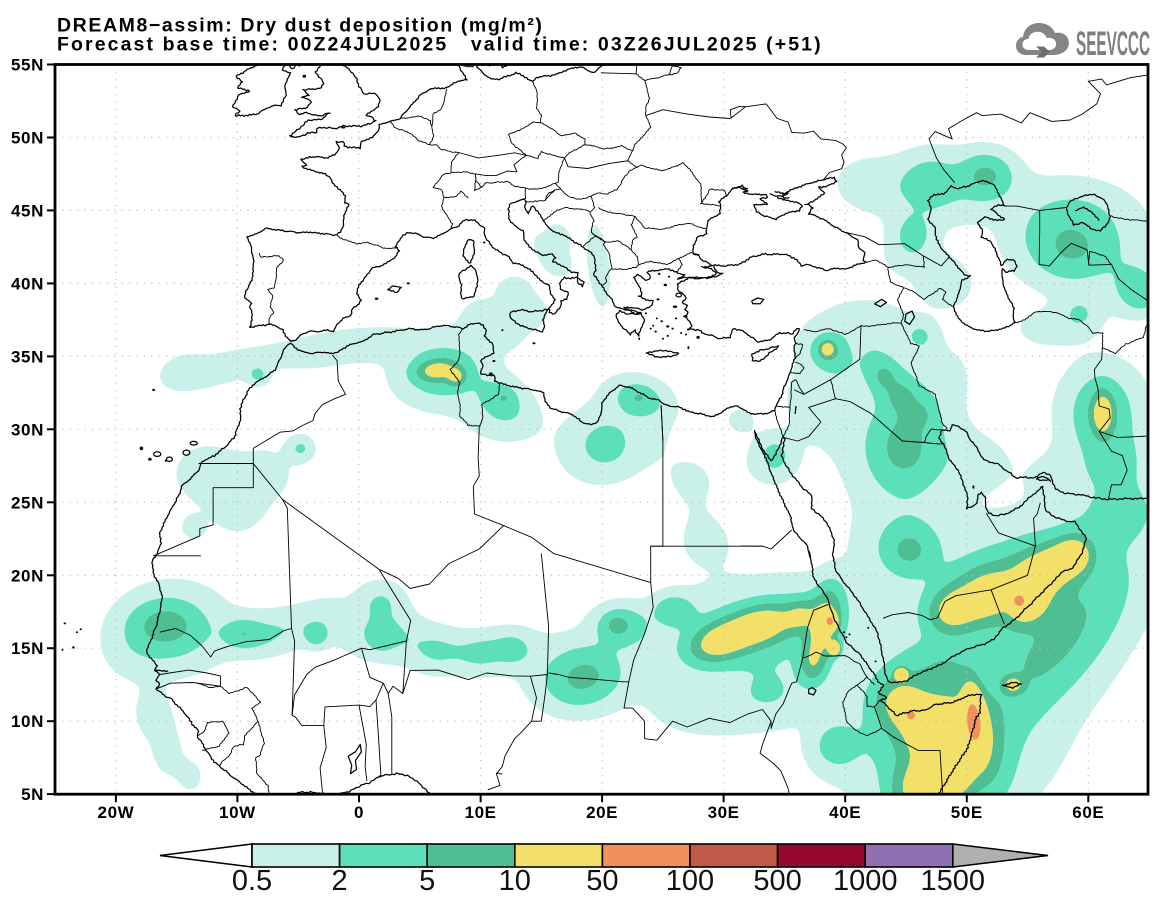 This screenshot has height=907, width=1165. I want to click on svg-text: 0, so click(359, 812).